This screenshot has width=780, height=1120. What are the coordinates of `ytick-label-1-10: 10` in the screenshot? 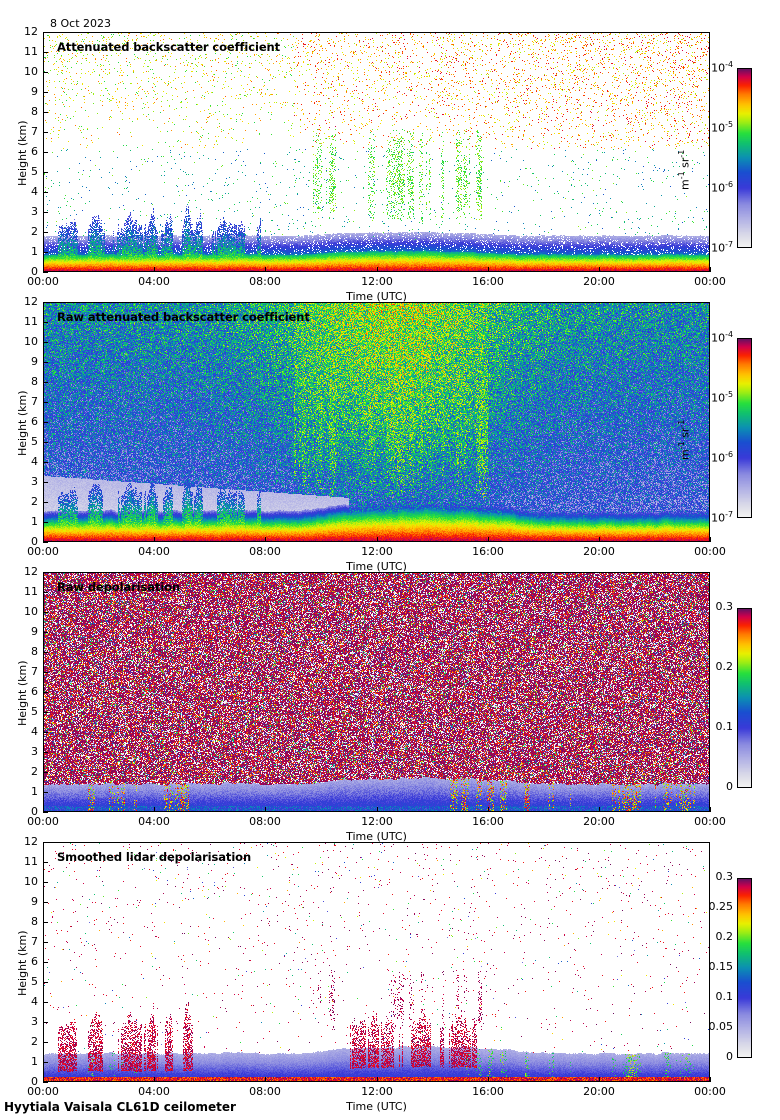 It's located at (31, 341).